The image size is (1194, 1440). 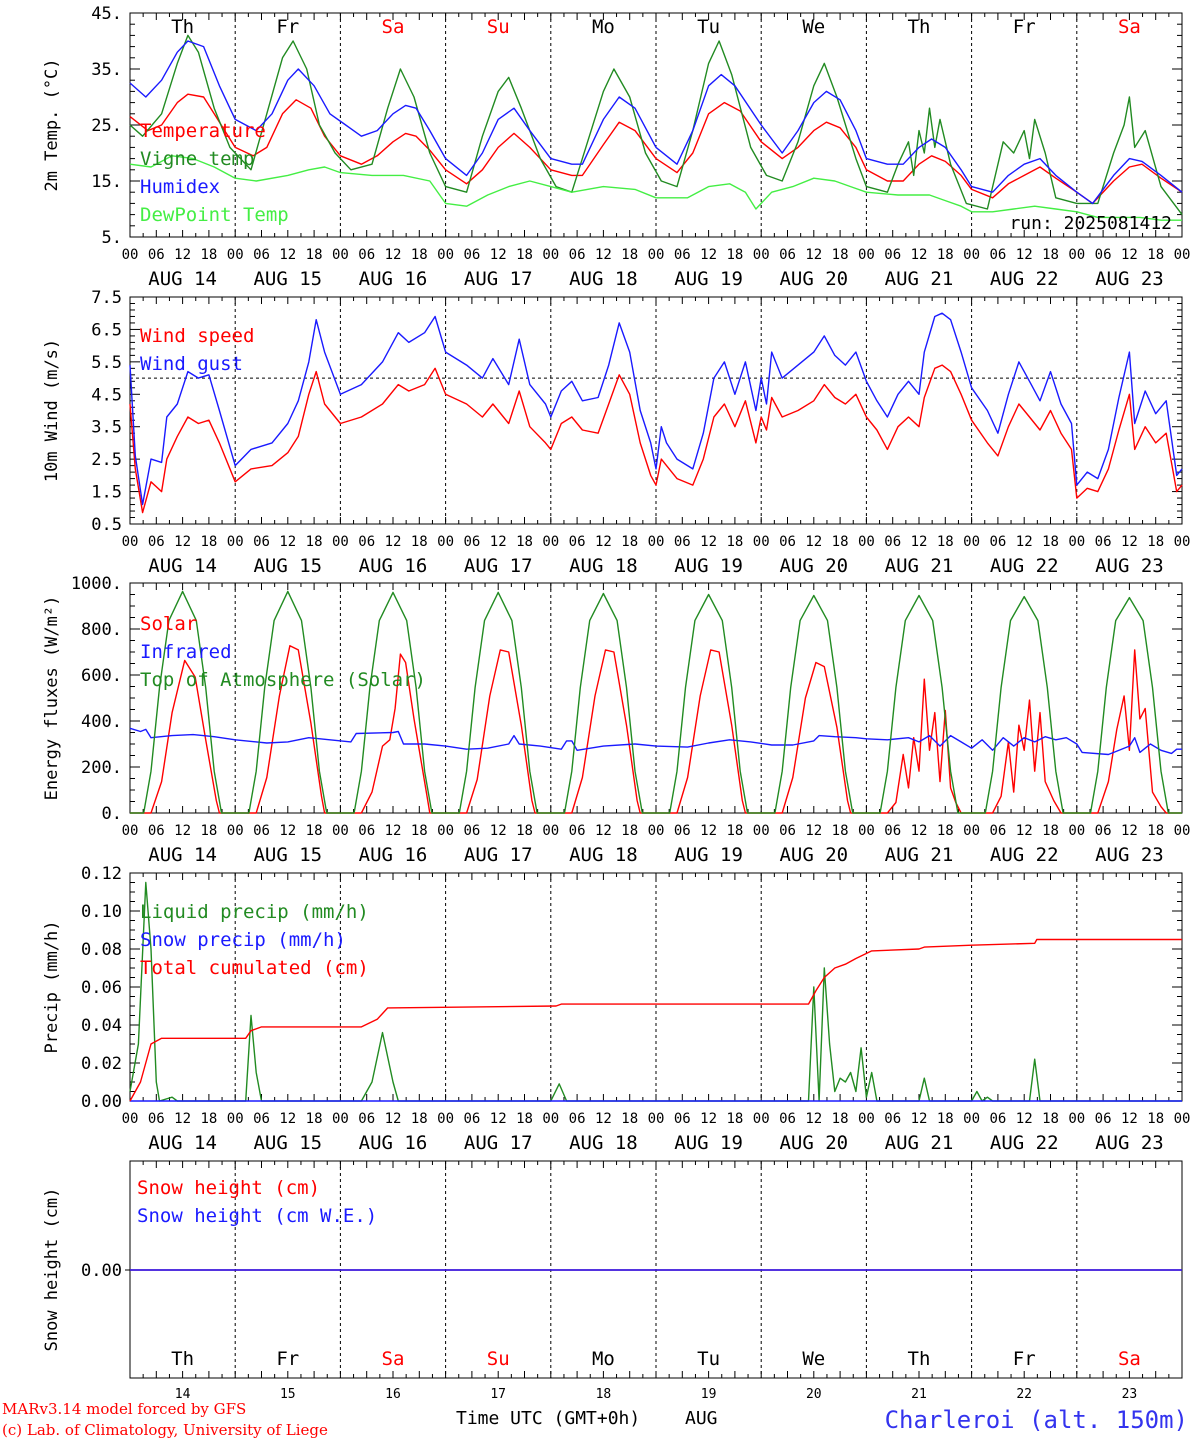 What do you see at coordinates (498, 1143) in the screenshot?
I see `date-label: AUG 17` at bounding box center [498, 1143].